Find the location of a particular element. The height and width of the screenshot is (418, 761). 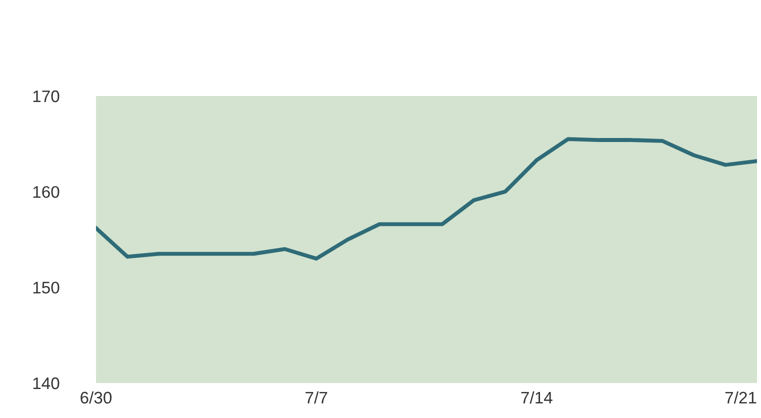

y-tick-label: 170 is located at coordinates (46, 96).